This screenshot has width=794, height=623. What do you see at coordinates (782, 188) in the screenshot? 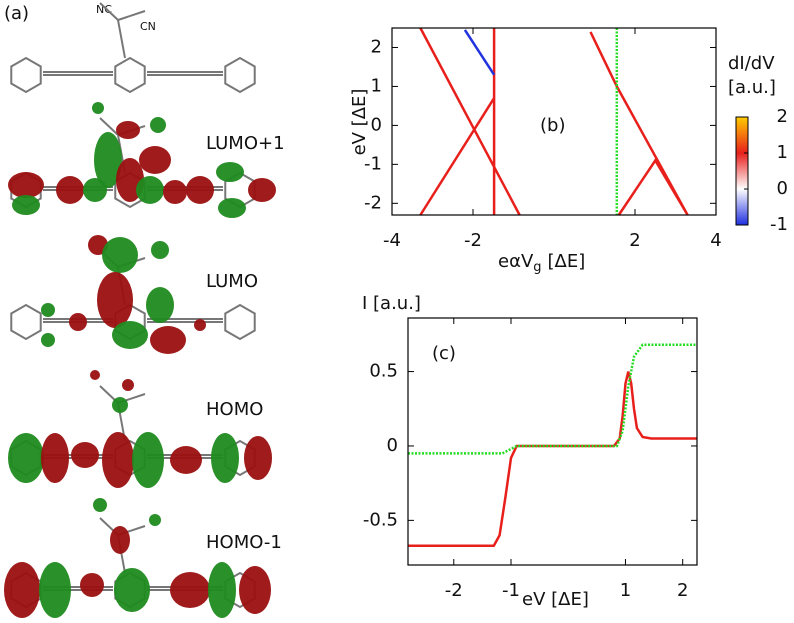
I see `colorbar-tick-label: 0` at bounding box center [782, 188].